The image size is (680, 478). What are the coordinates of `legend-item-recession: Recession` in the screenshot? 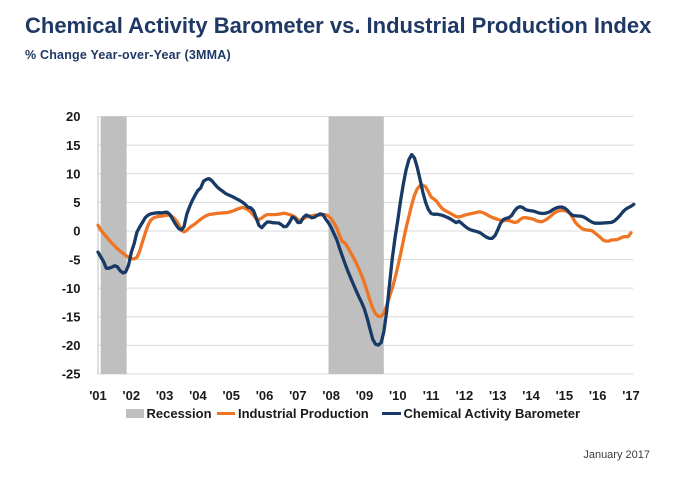 It's located at (169, 413).